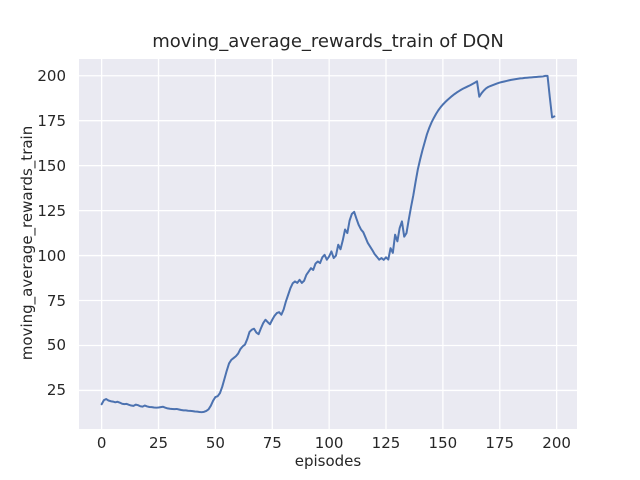 This screenshot has height=480, width=640. What do you see at coordinates (158, 443) in the screenshot?
I see `x-tick-label: 25` at bounding box center [158, 443].